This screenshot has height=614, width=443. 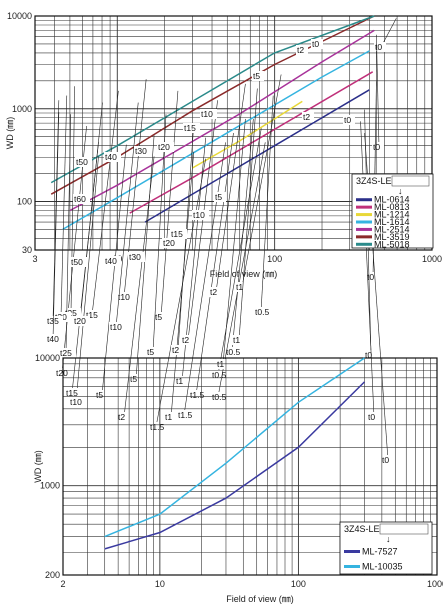 I want to click on x-tick-label: 10, so click(x=160, y=584).